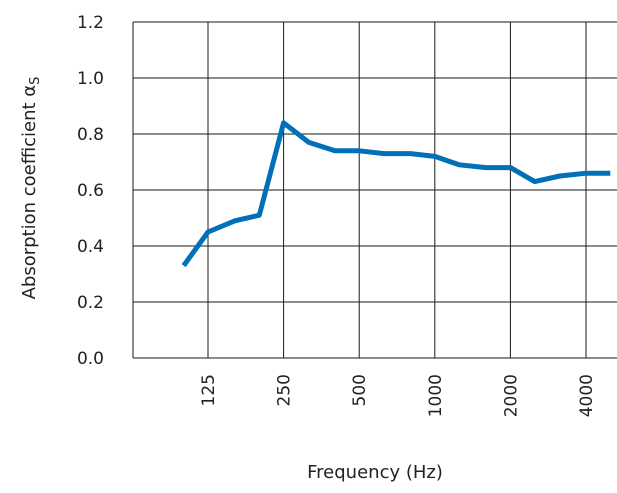 Image resolution: width=617 pixels, height=493 pixels. I want to click on x-tick-label: 500, so click(360, 390).